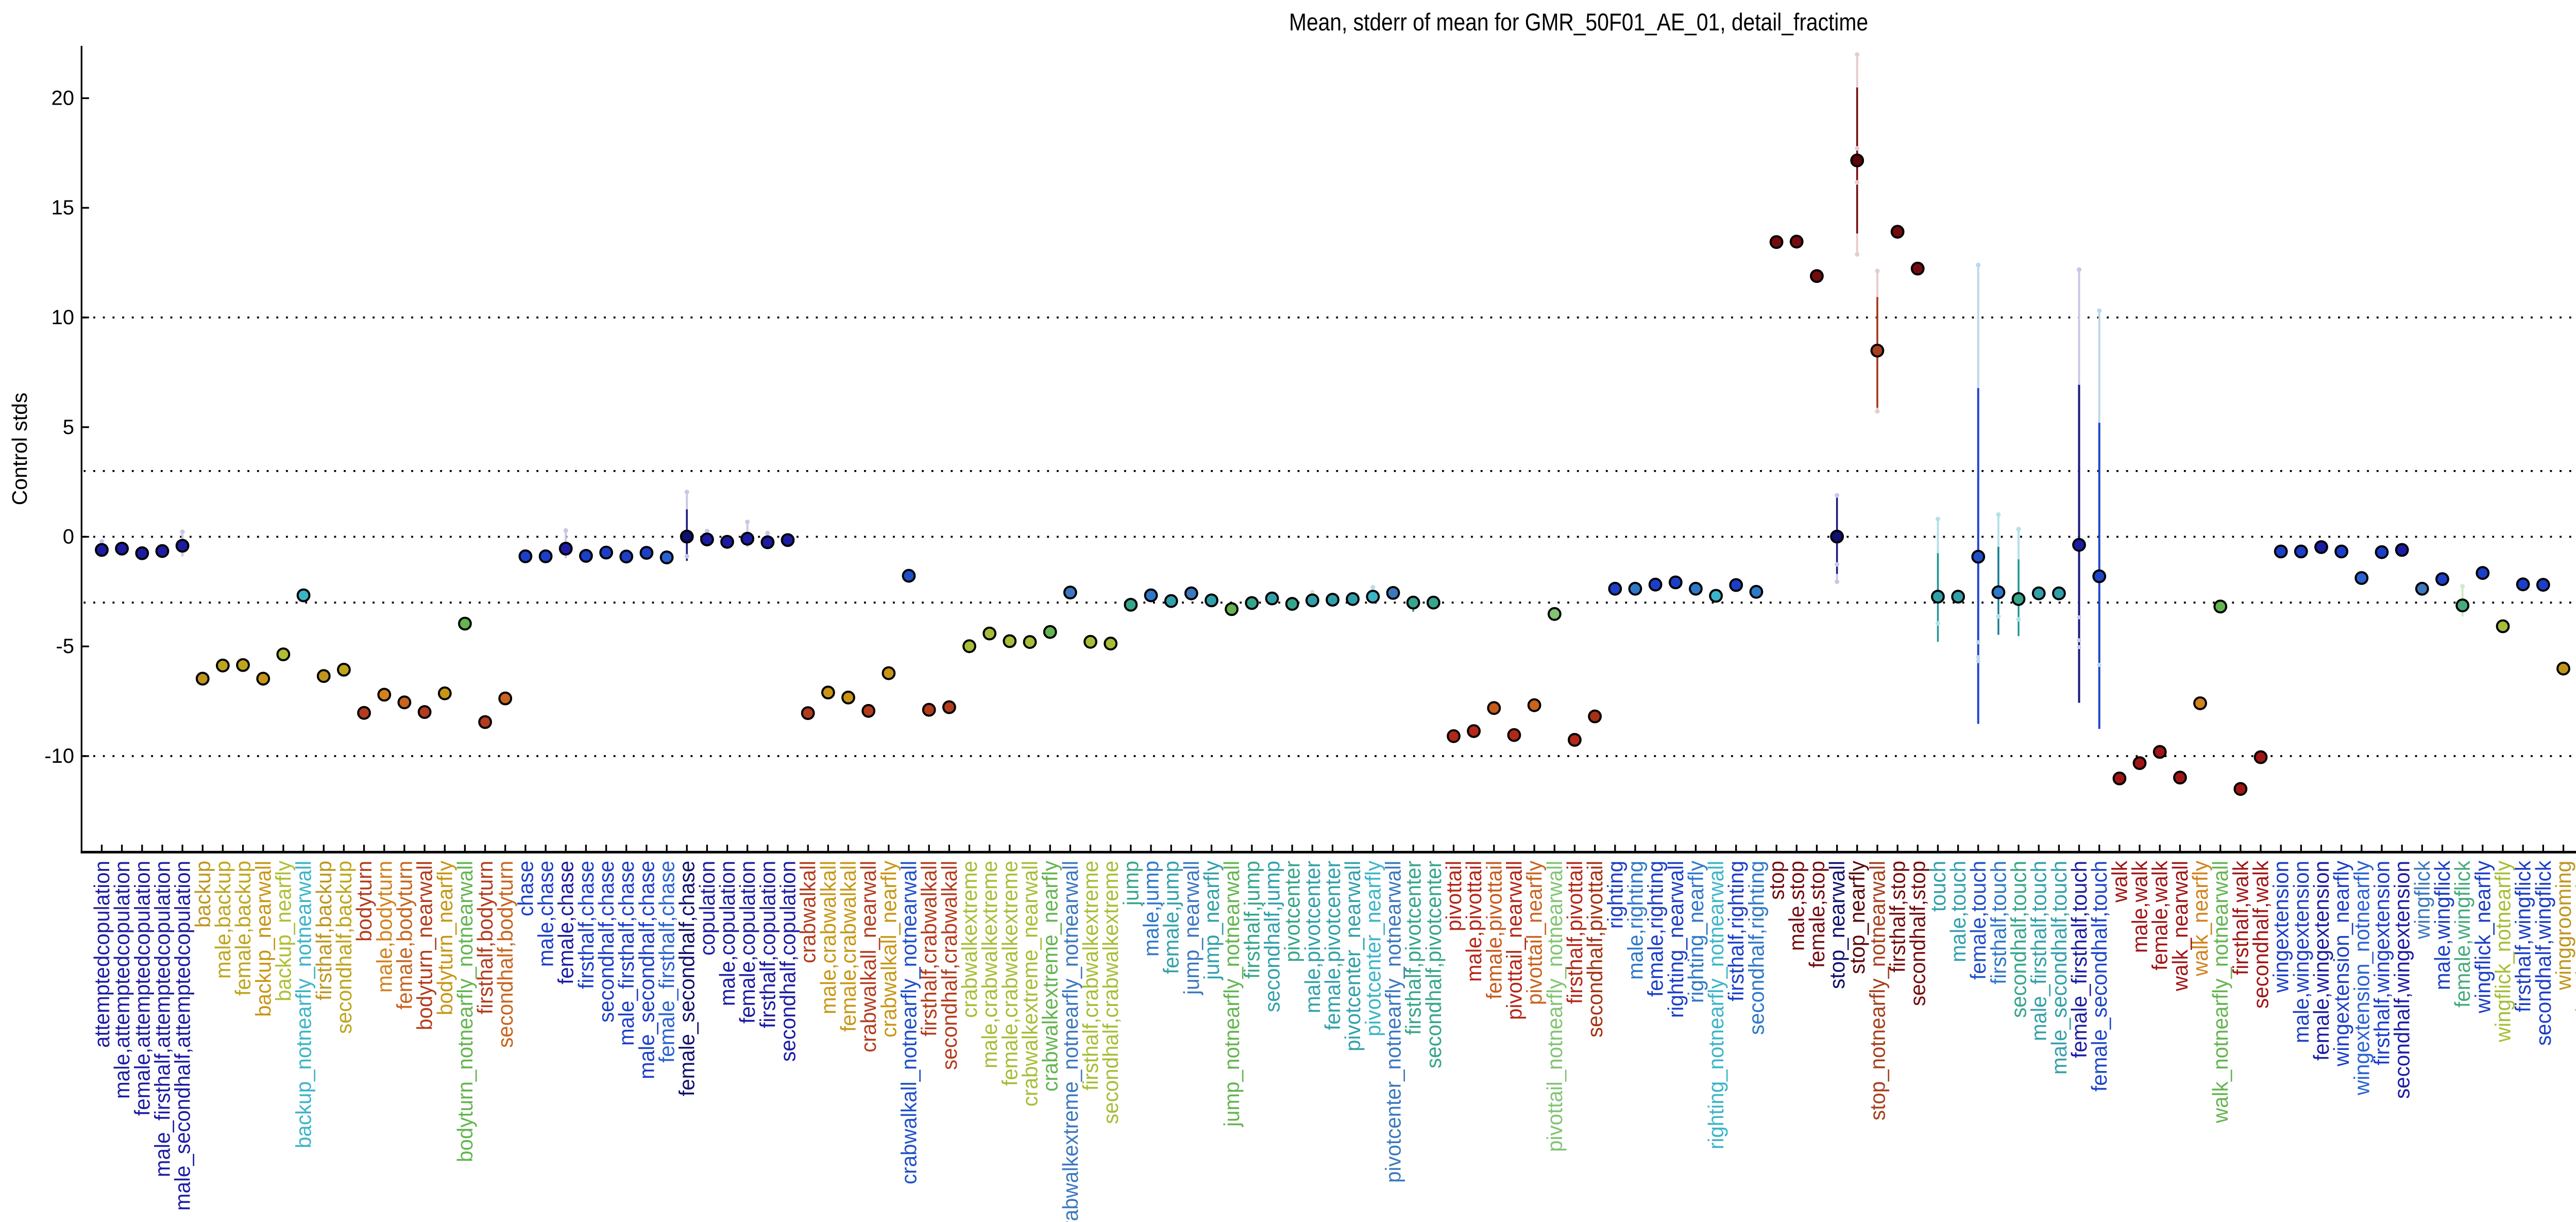 Image resolution: width=2576 pixels, height=1222 pixels. I want to click on svg-text: backup_notnearfly_notnearwall, so click(304, 1004).